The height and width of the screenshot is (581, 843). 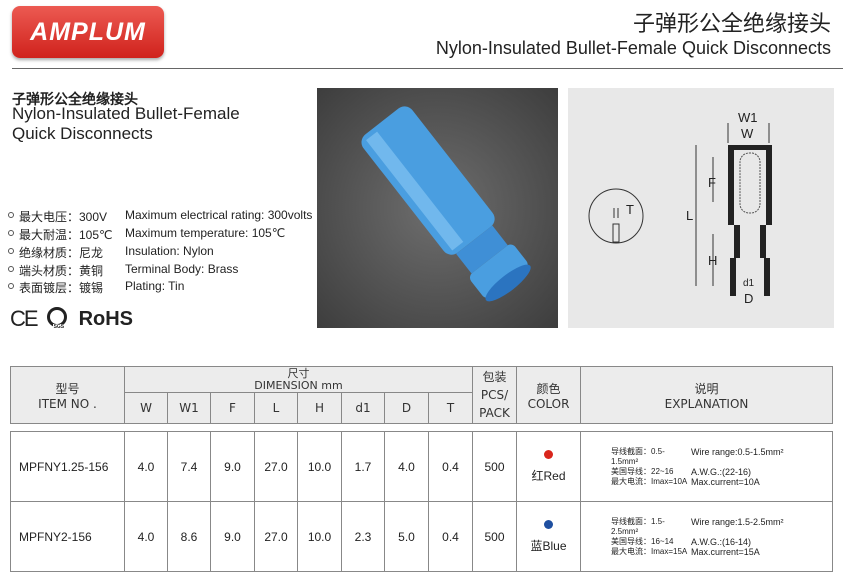 What do you see at coordinates (205, 233) in the screenshot?
I see `spec-en: Maximum temperature: 105℃` at bounding box center [205, 233].